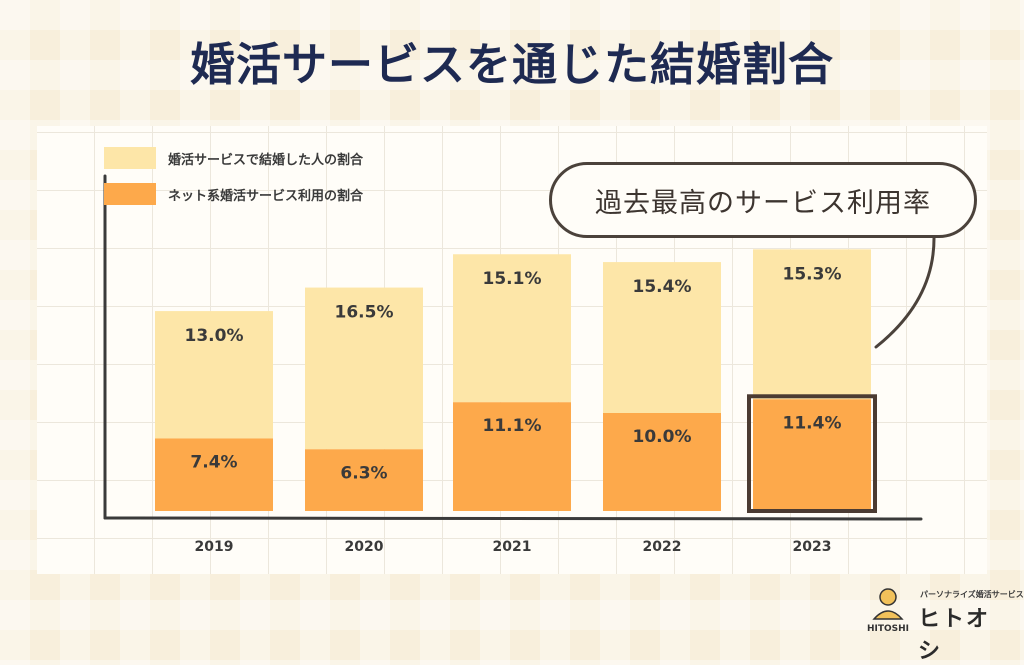 Image resolution: width=1024 pixels, height=665 pixels. What do you see at coordinates (511, 64) in the screenshot?
I see `chart-title: 婚活サービスを通じた結婚割合` at bounding box center [511, 64].